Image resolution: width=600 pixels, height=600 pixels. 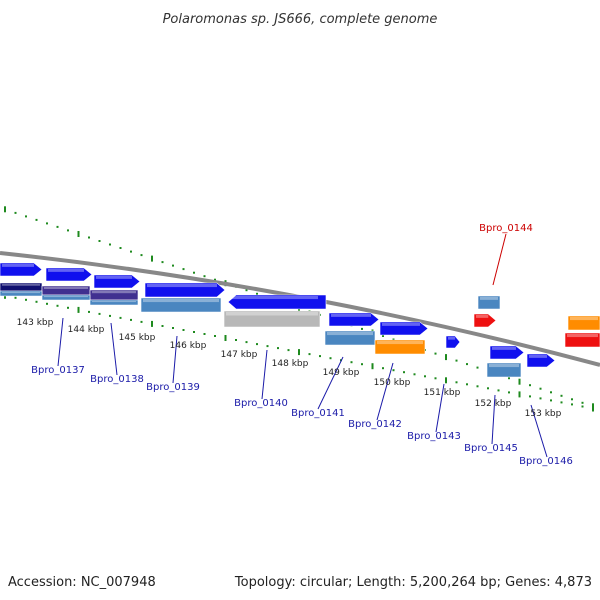 I want to click on accession-label: Accession: NC_007948, so click(x=82, y=582).